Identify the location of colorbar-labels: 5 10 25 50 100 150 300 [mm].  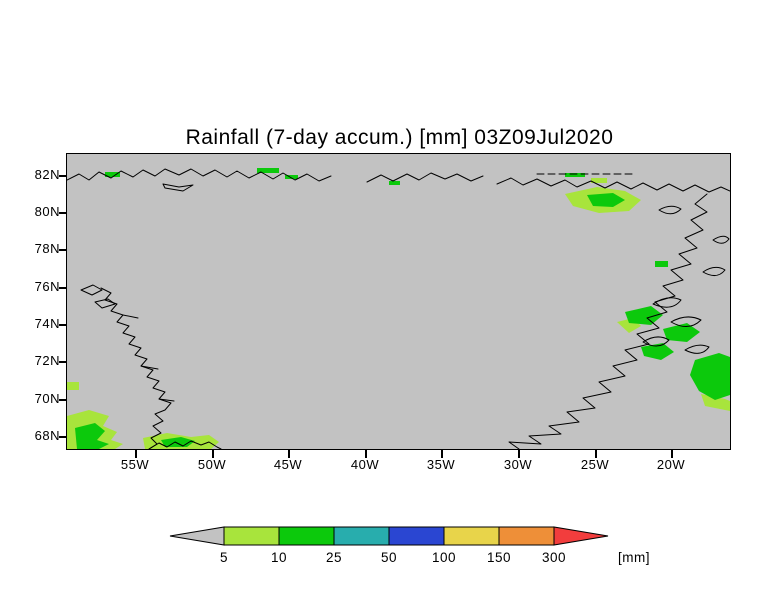
(435, 557).